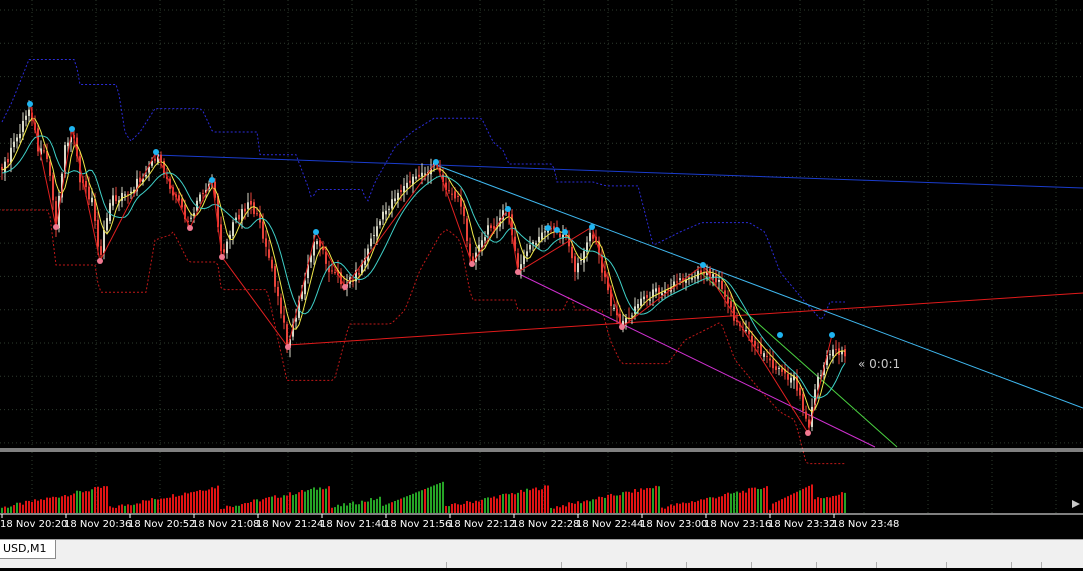 The height and width of the screenshot is (571, 1083). Describe the element at coordinates (685, 319) in the screenshot. I see `trend-line-red` at that location.